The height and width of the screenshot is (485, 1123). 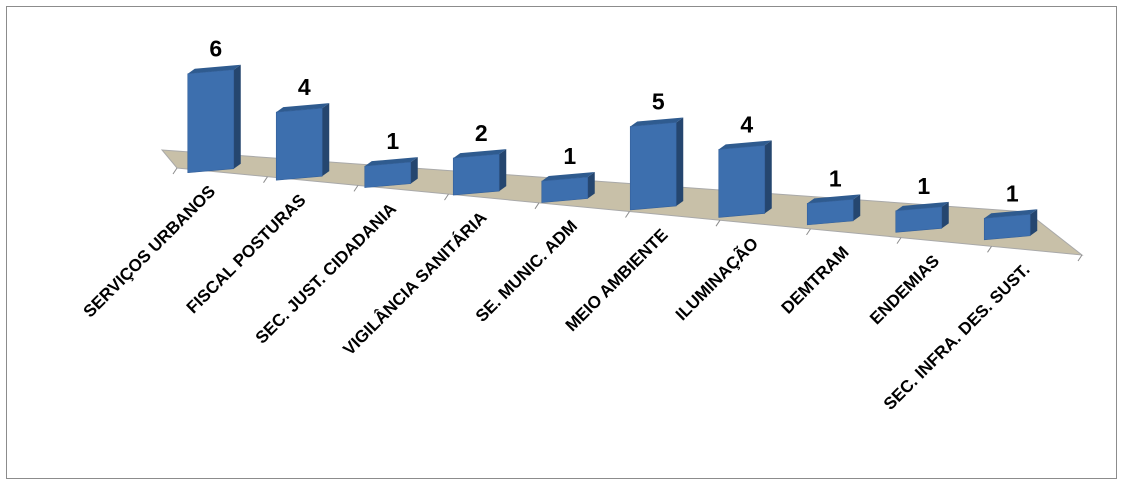 What do you see at coordinates (815, 280) in the screenshot?
I see `category-label: DEMTRAM` at bounding box center [815, 280].